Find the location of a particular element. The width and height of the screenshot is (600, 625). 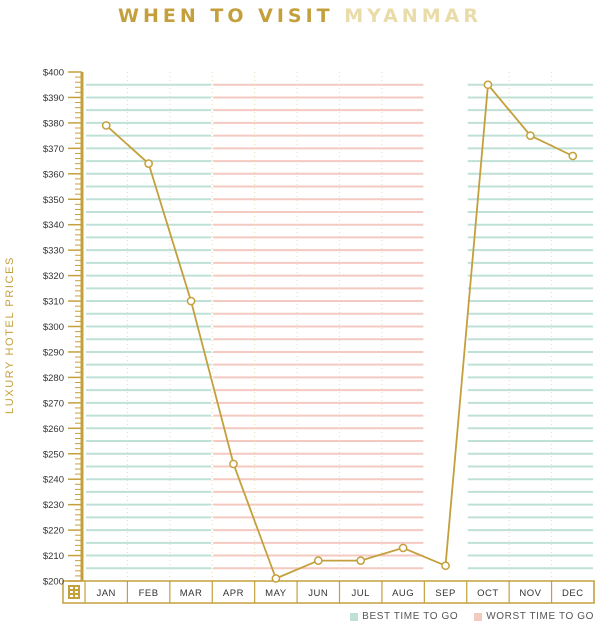

y-tick-label: $370 is located at coordinates (53, 149).